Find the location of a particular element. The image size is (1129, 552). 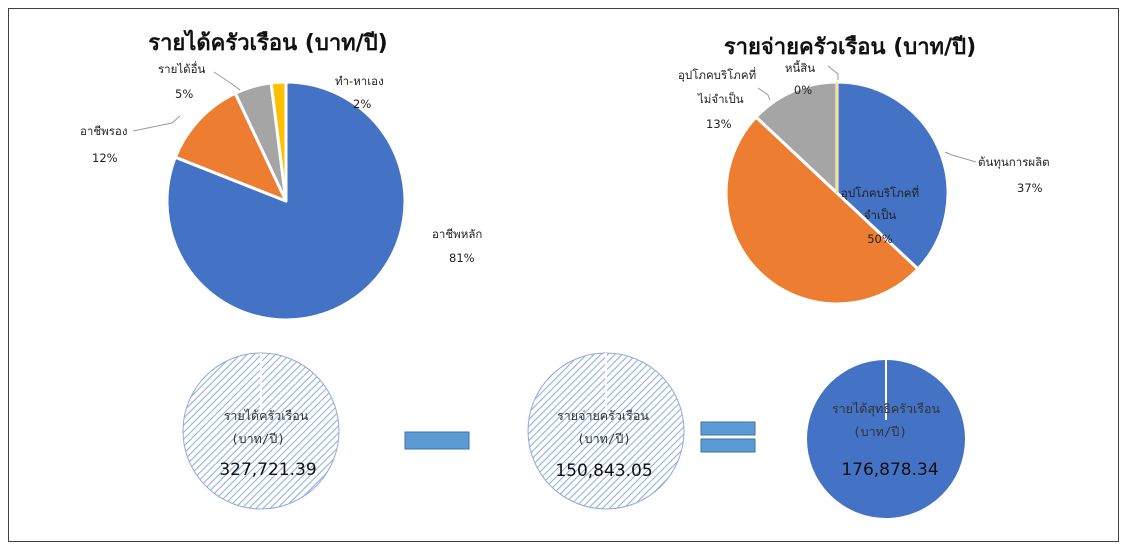

net-circle-label-1: รายได้สุทธิครัวเรือน is located at coordinates (886, 409).